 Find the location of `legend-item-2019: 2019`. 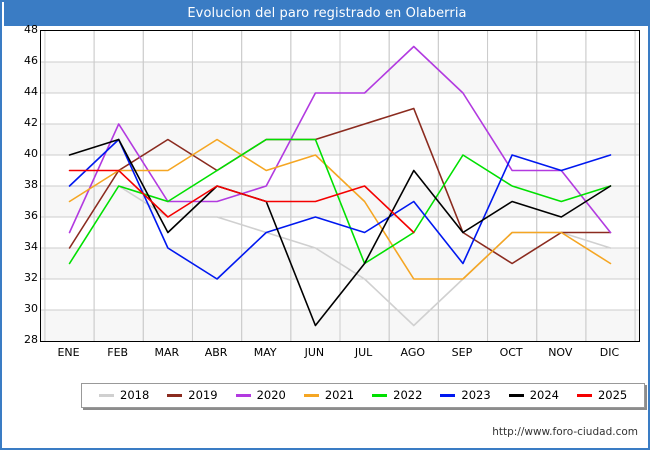

legend-item-2019: 2019 is located at coordinates (192, 395).